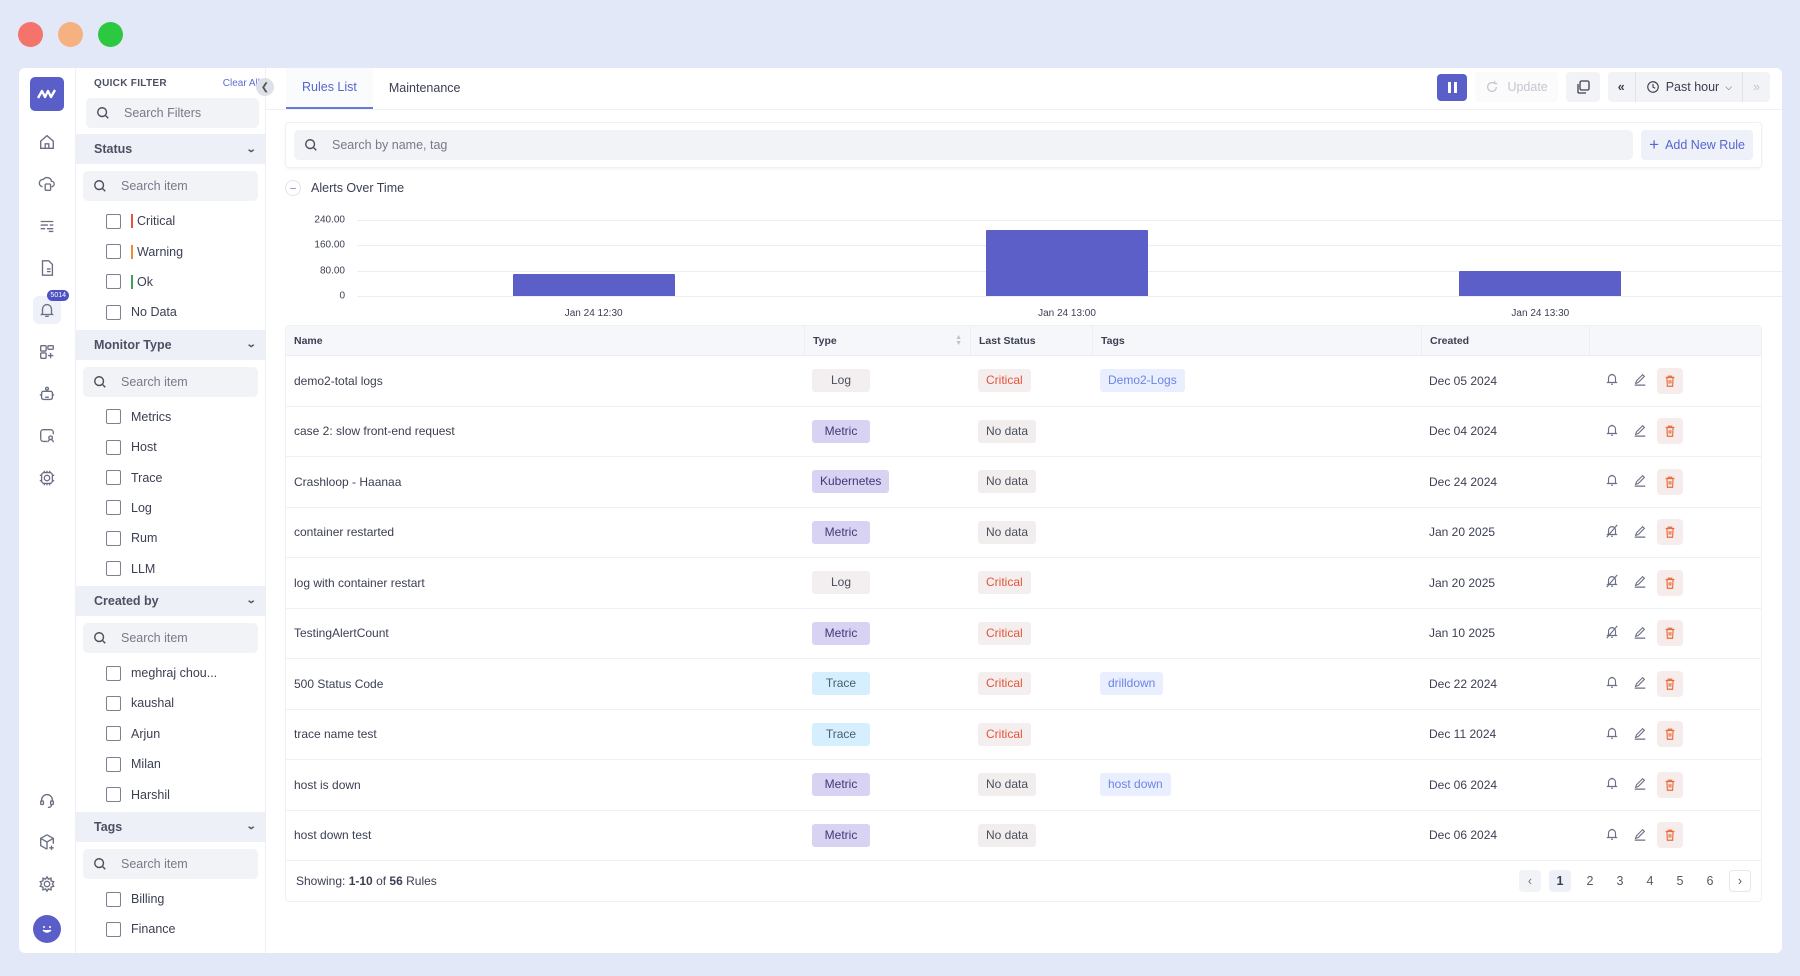  What do you see at coordinates (293, 188) in the screenshot?
I see `collapse-chart-button: –` at bounding box center [293, 188].